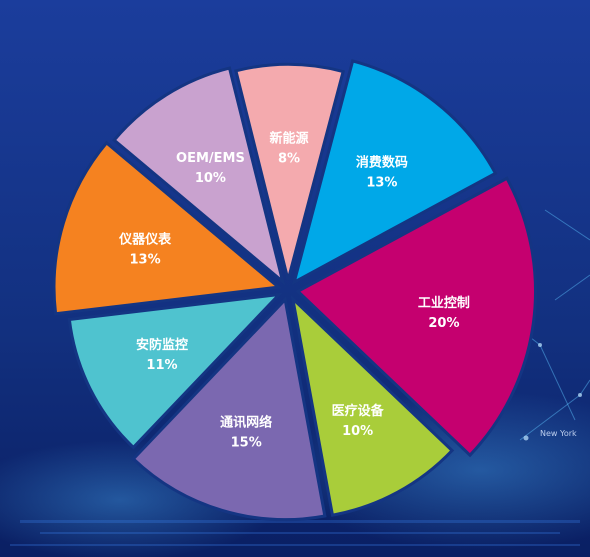 Image resolution: width=590 pixels, height=557 pixels. What do you see at coordinates (145, 239) in the screenshot?
I see `slice-label: 仪器仪表` at bounding box center [145, 239].